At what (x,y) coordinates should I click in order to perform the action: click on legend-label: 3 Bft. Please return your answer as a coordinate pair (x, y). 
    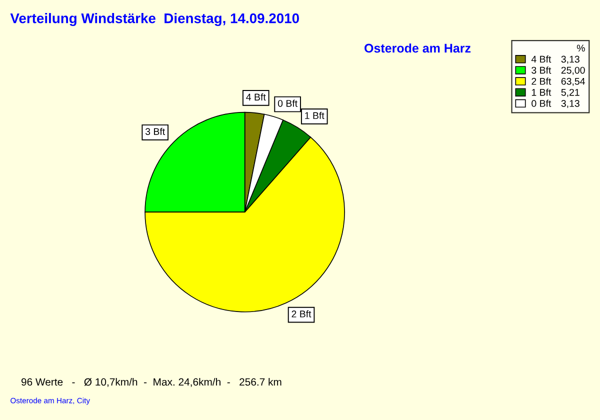
    Looking at the image, I should click on (542, 70).